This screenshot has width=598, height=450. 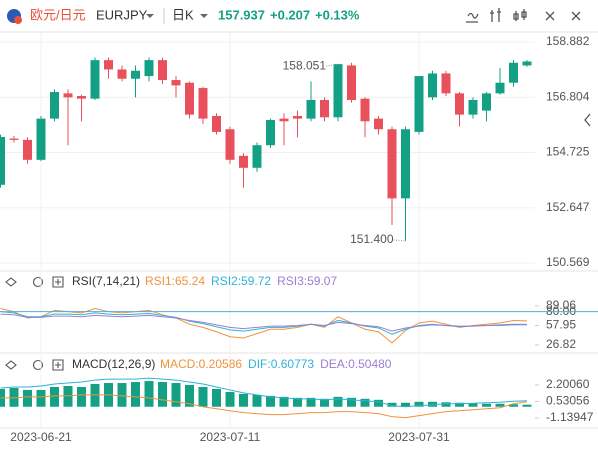 I want to click on y-tick-label: 152.647, so click(x=568, y=207).